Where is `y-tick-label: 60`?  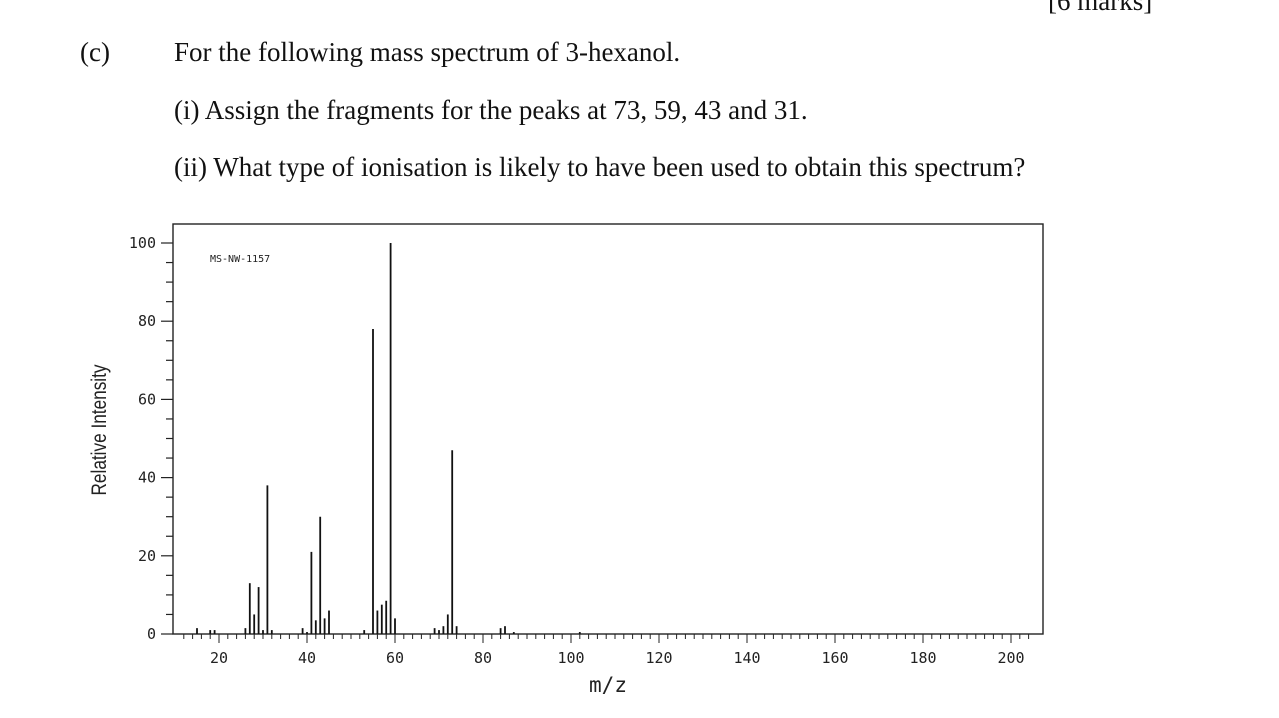 y-tick-label: 60 is located at coordinates (147, 399).